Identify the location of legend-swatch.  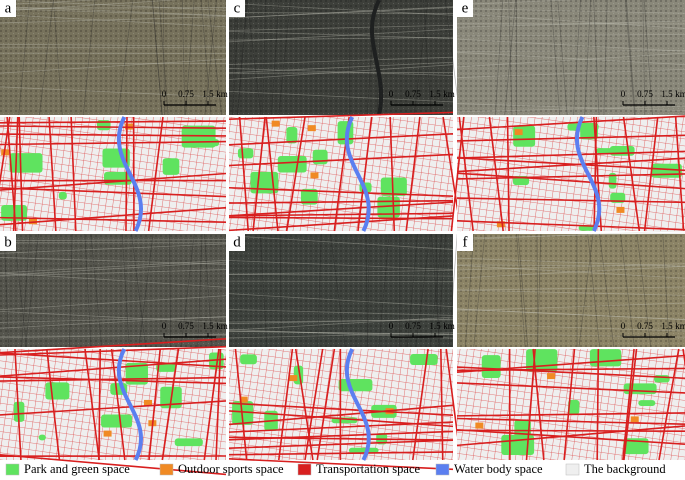
(12, 469).